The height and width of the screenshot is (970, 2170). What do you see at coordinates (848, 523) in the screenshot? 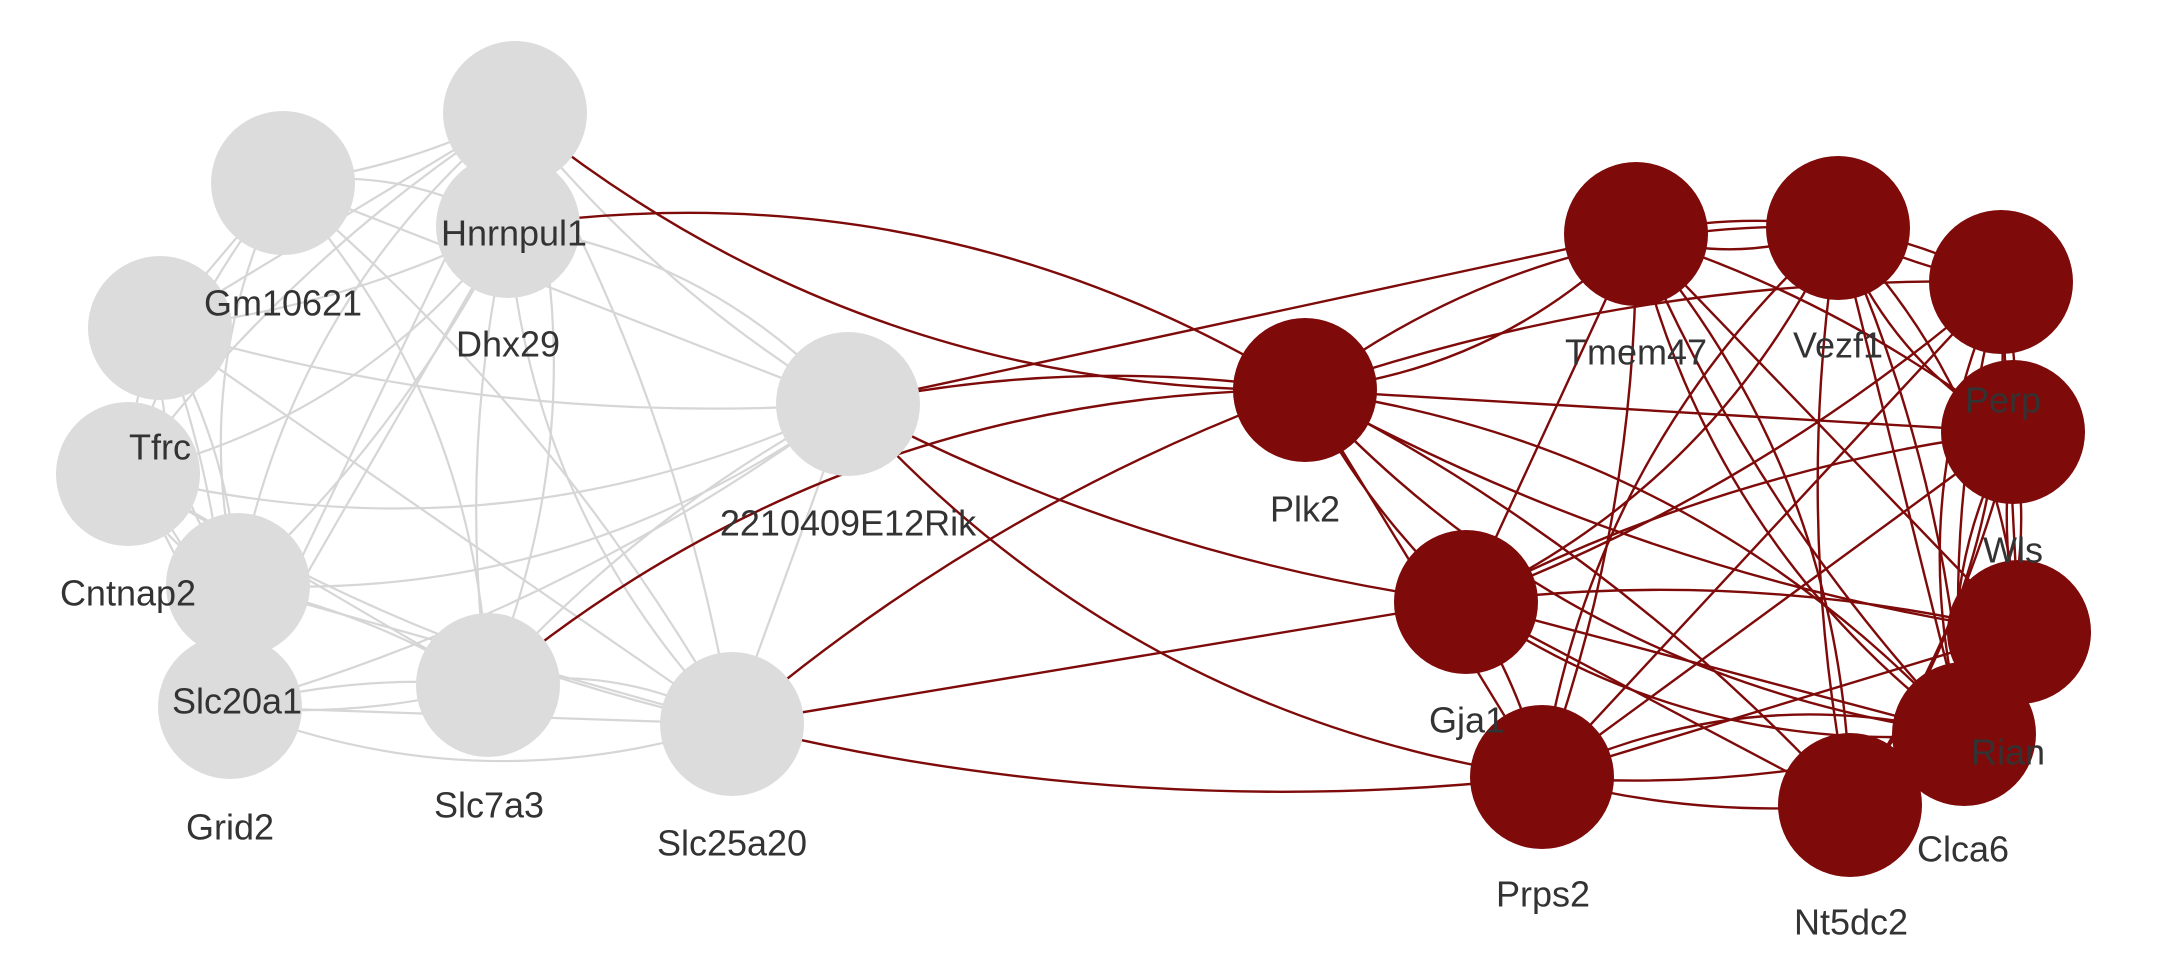
I see `node-label-rik2210409e12: 2210409E12Rik` at bounding box center [848, 523].